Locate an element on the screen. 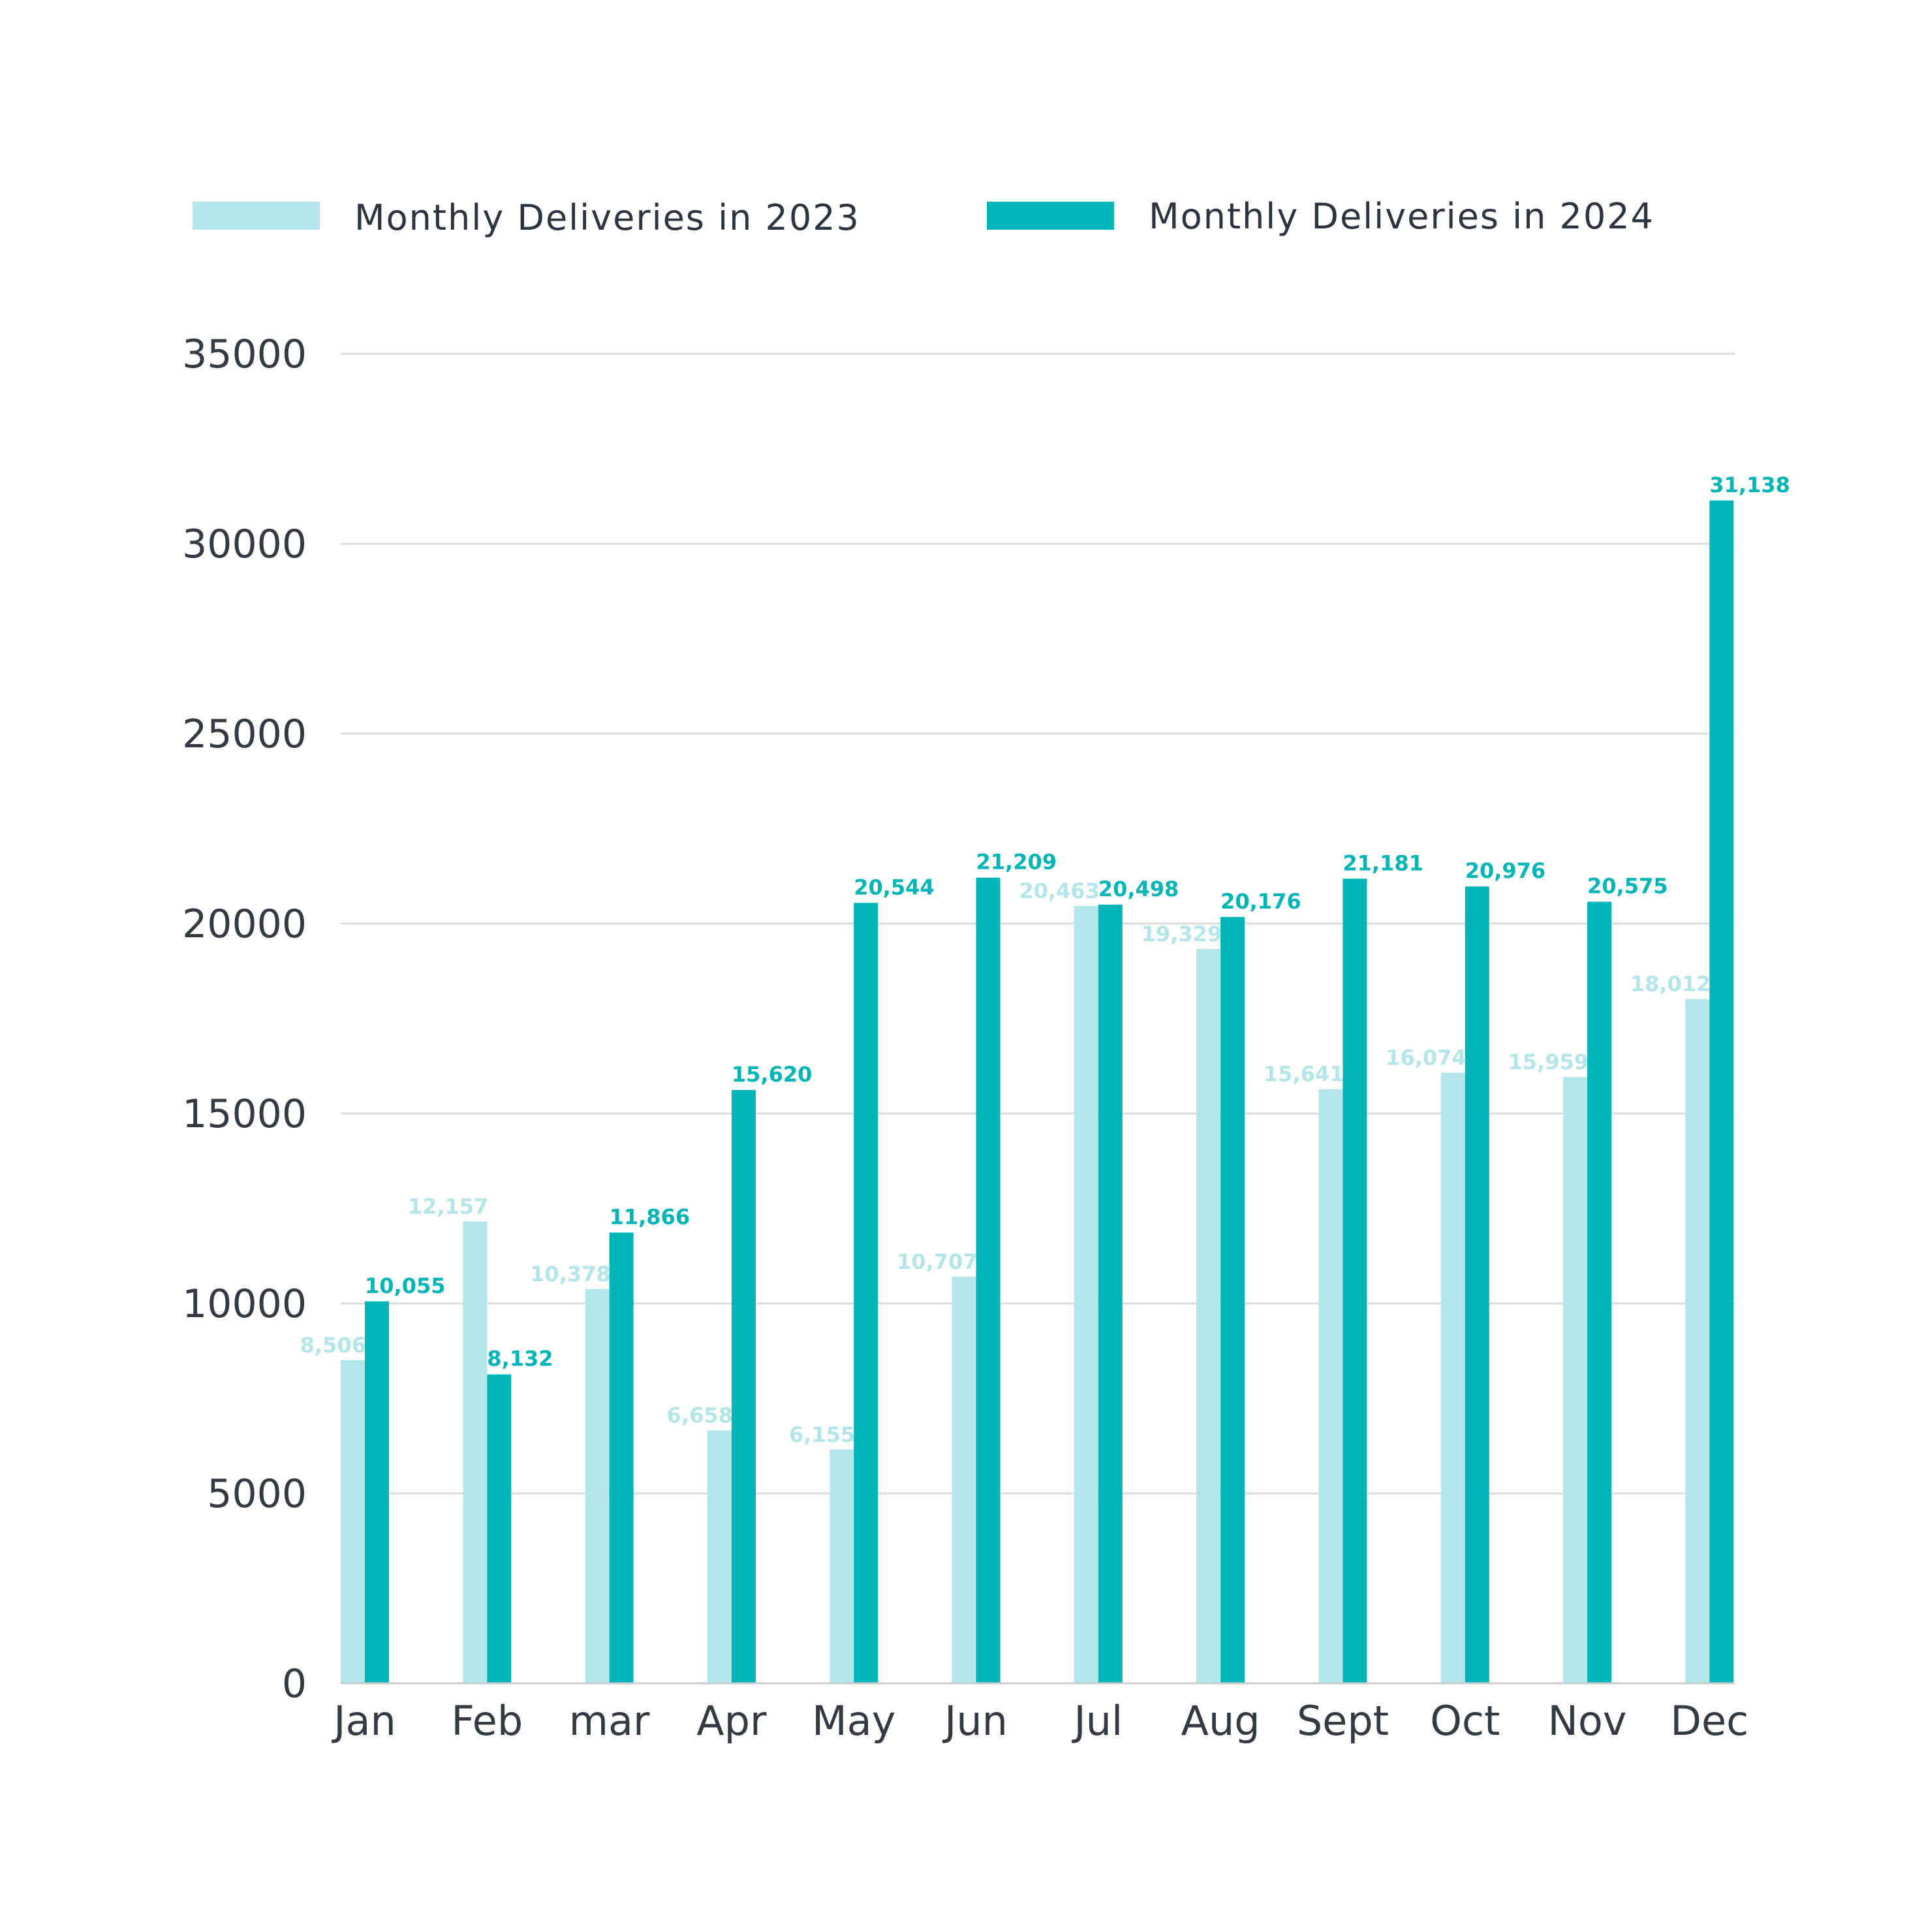 The image size is (1926, 1932). bar-2023-sept is located at coordinates (1330, 1386).